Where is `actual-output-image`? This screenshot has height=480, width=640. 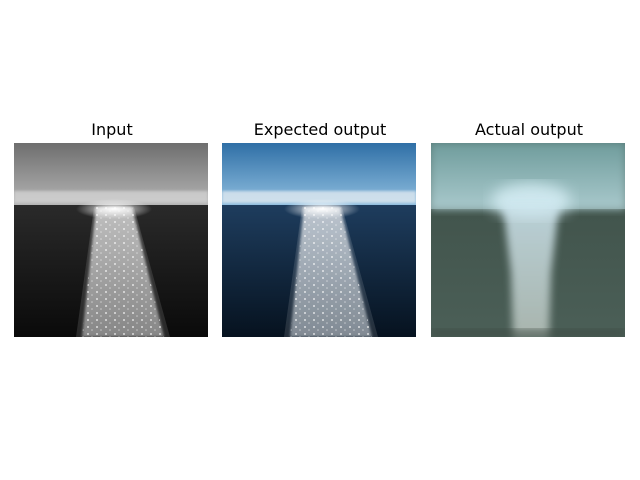
actual-output-image is located at coordinates (528, 240).